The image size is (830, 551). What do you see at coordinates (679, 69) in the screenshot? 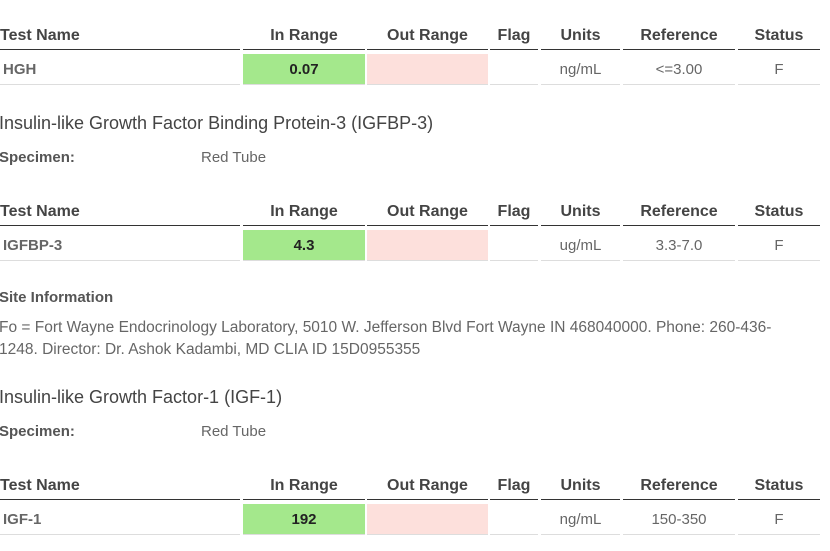
I see `reference: <=3.00` at bounding box center [679, 69].